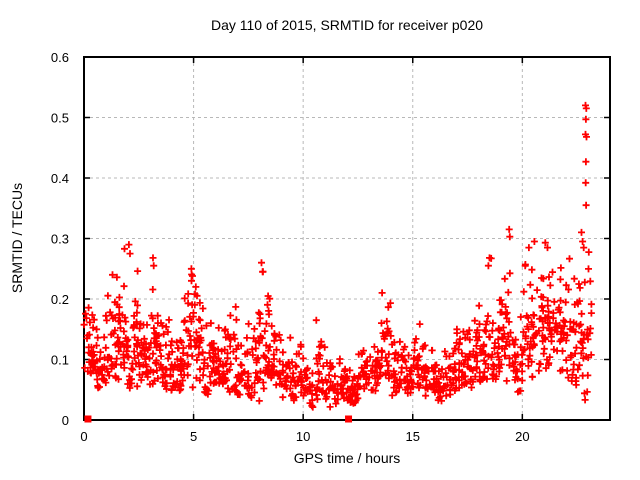 The width and height of the screenshot is (640, 480). I want to click on y-tick-labels: 0 0.1 0.2 0.3 0.4 0.5 0.6, so click(60, 239).